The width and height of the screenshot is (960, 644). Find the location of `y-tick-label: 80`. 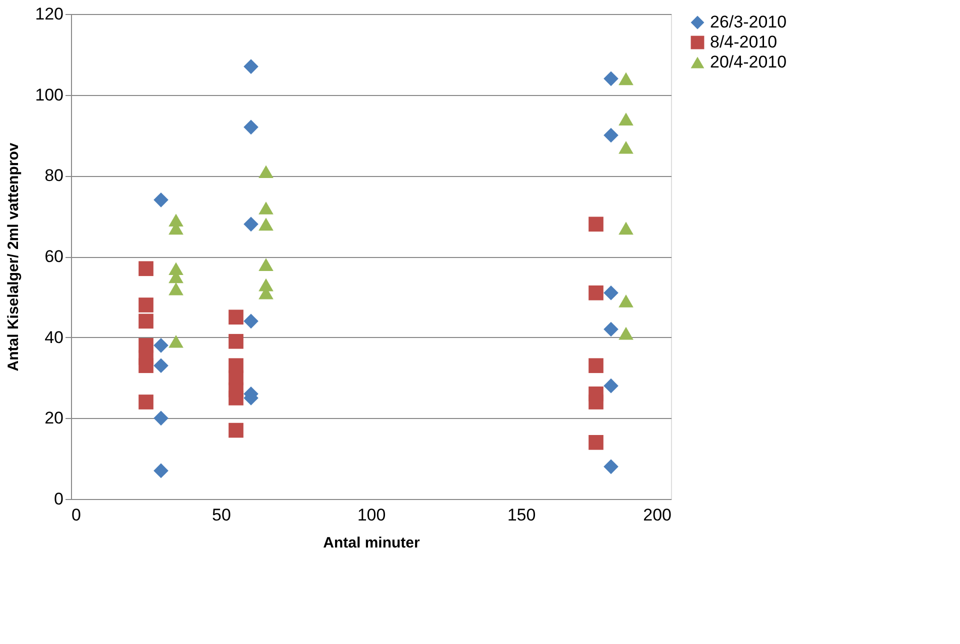

y-tick-label: 80 is located at coordinates (54, 176).